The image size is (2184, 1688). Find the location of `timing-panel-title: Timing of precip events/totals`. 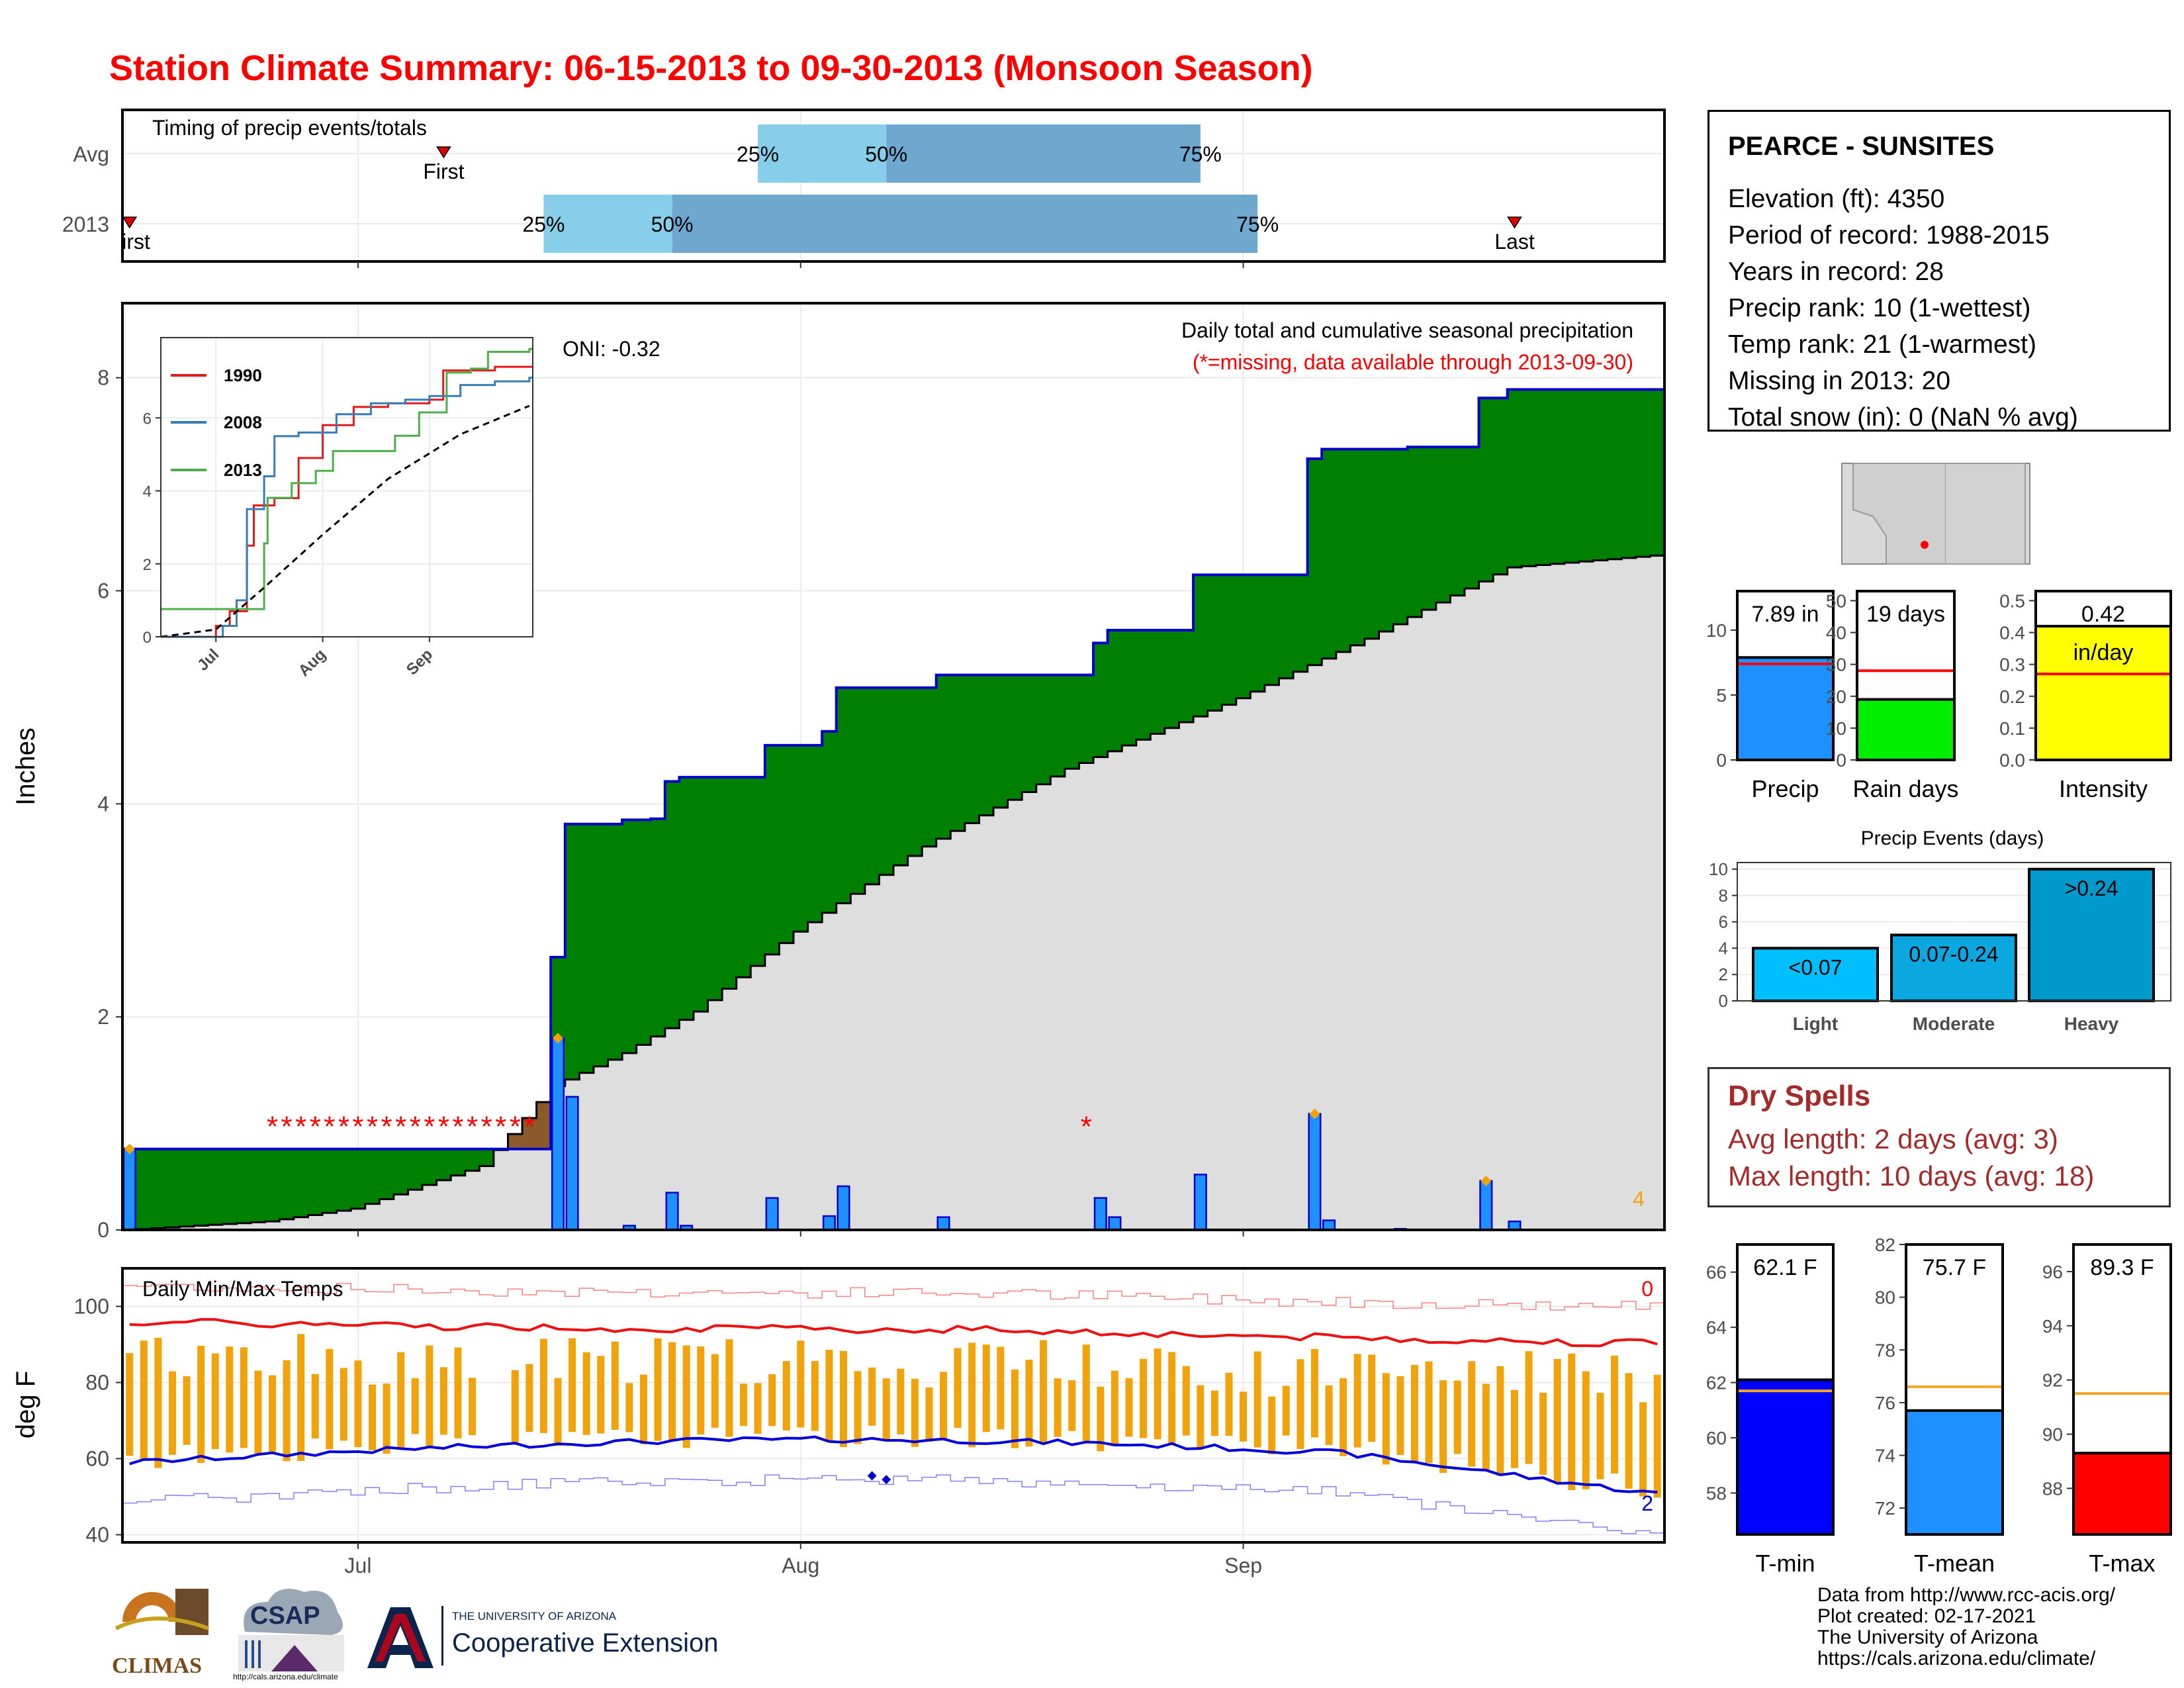

timing-panel-title: Timing of precip events/totals is located at coordinates (289, 128).